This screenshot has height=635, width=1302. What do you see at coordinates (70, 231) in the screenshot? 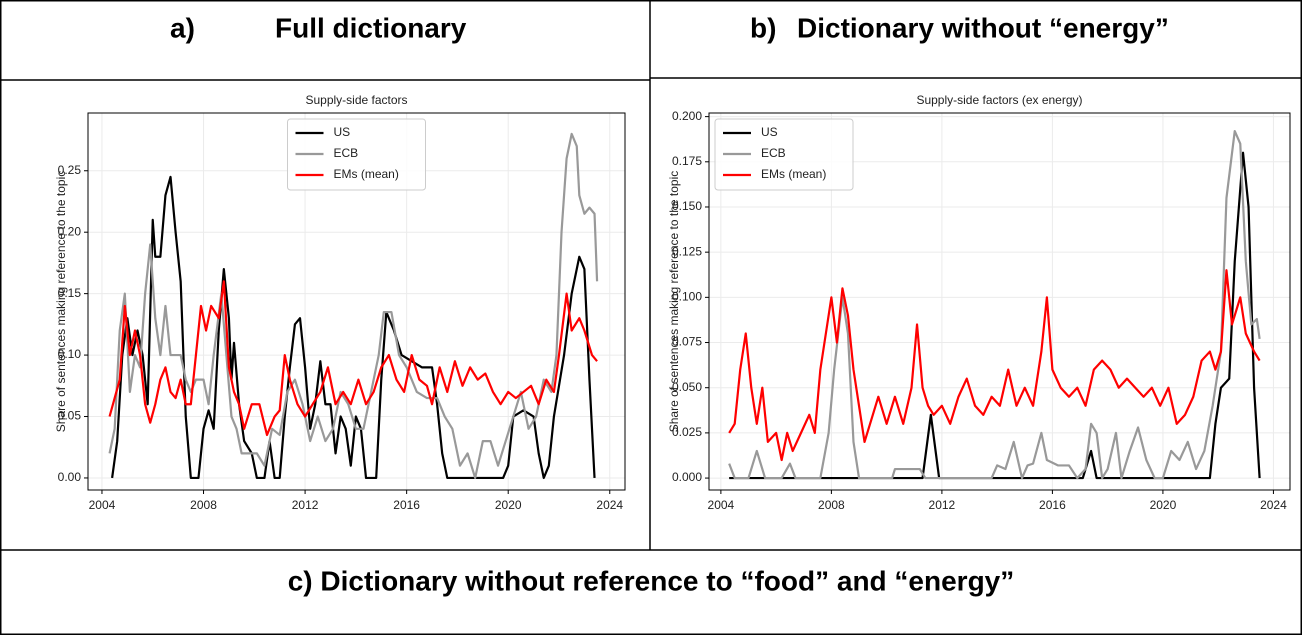
I see `y-tick-label: 0.20` at bounding box center [70, 231].